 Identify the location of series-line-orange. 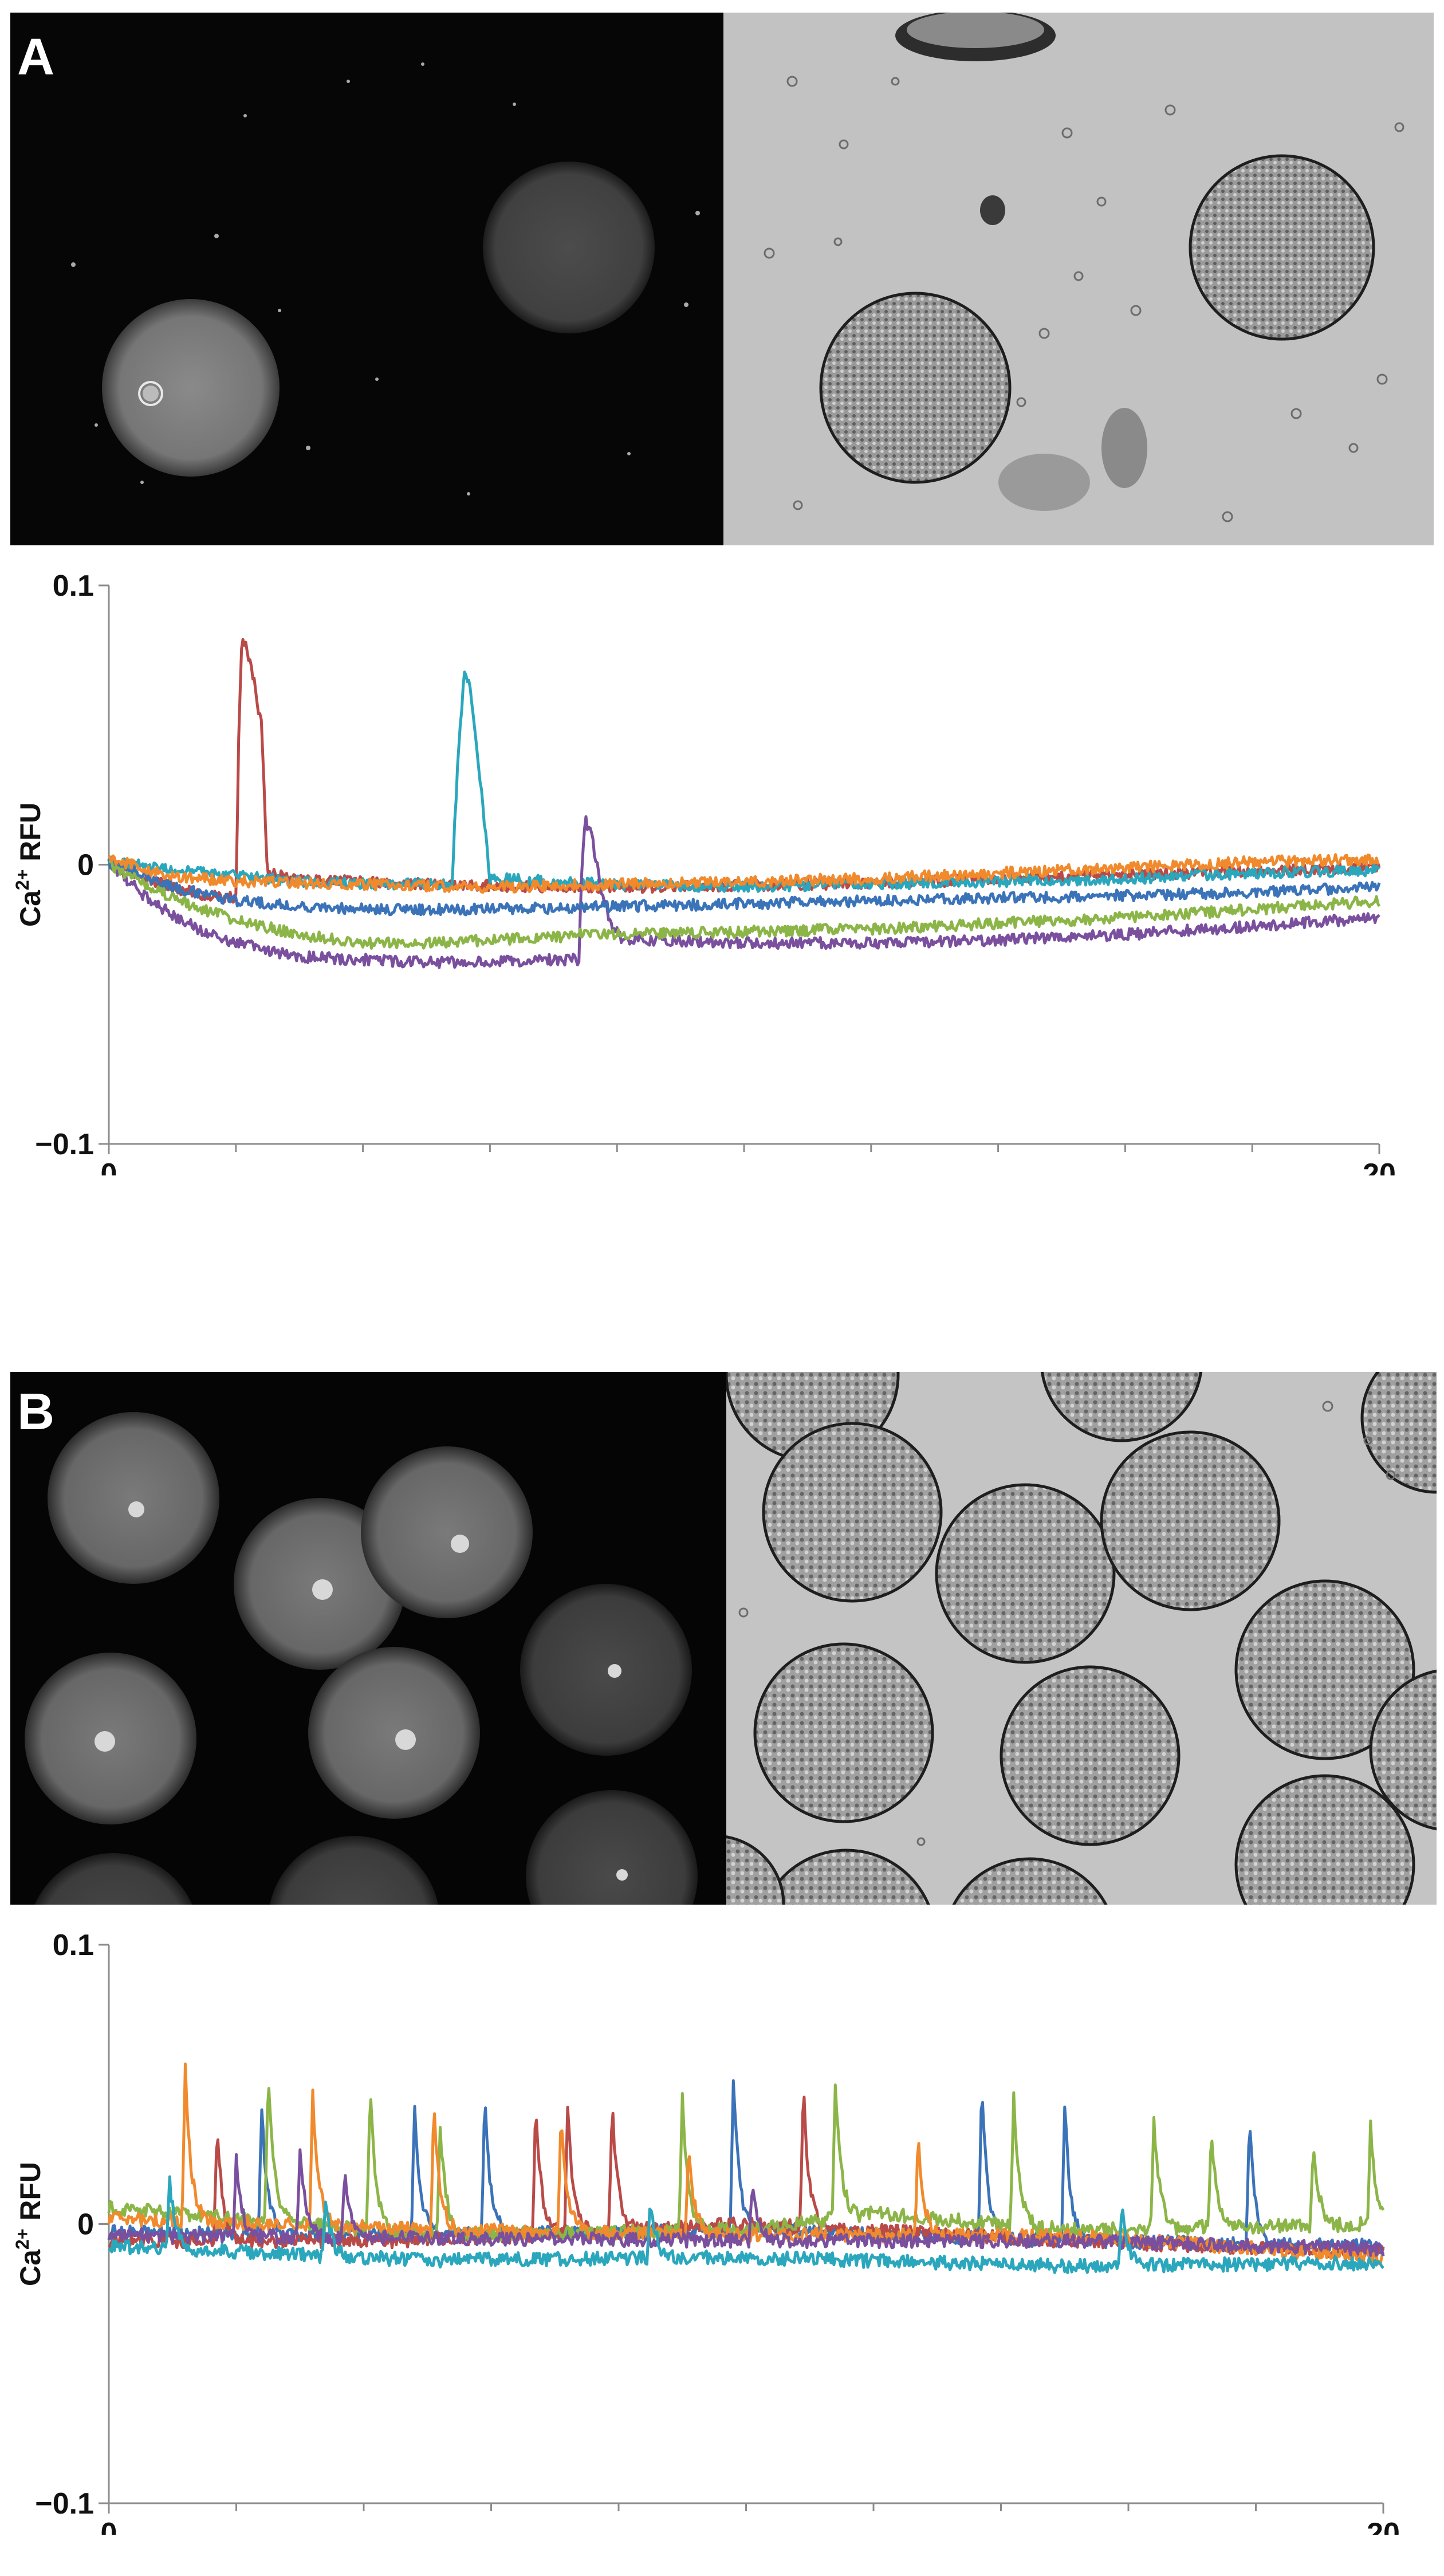
(743, 873).